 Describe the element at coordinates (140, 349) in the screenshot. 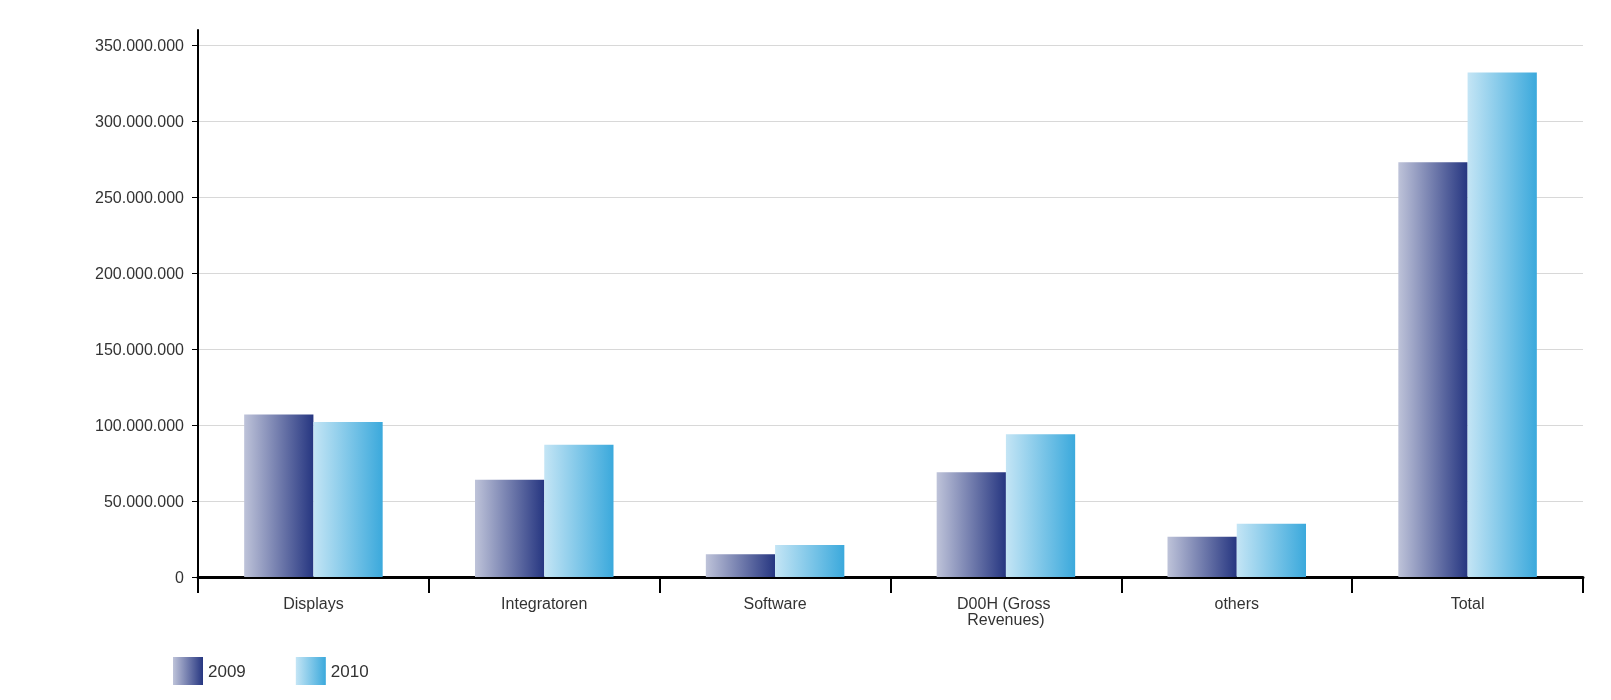

I see `y-tick-label: 150.000.000` at that location.